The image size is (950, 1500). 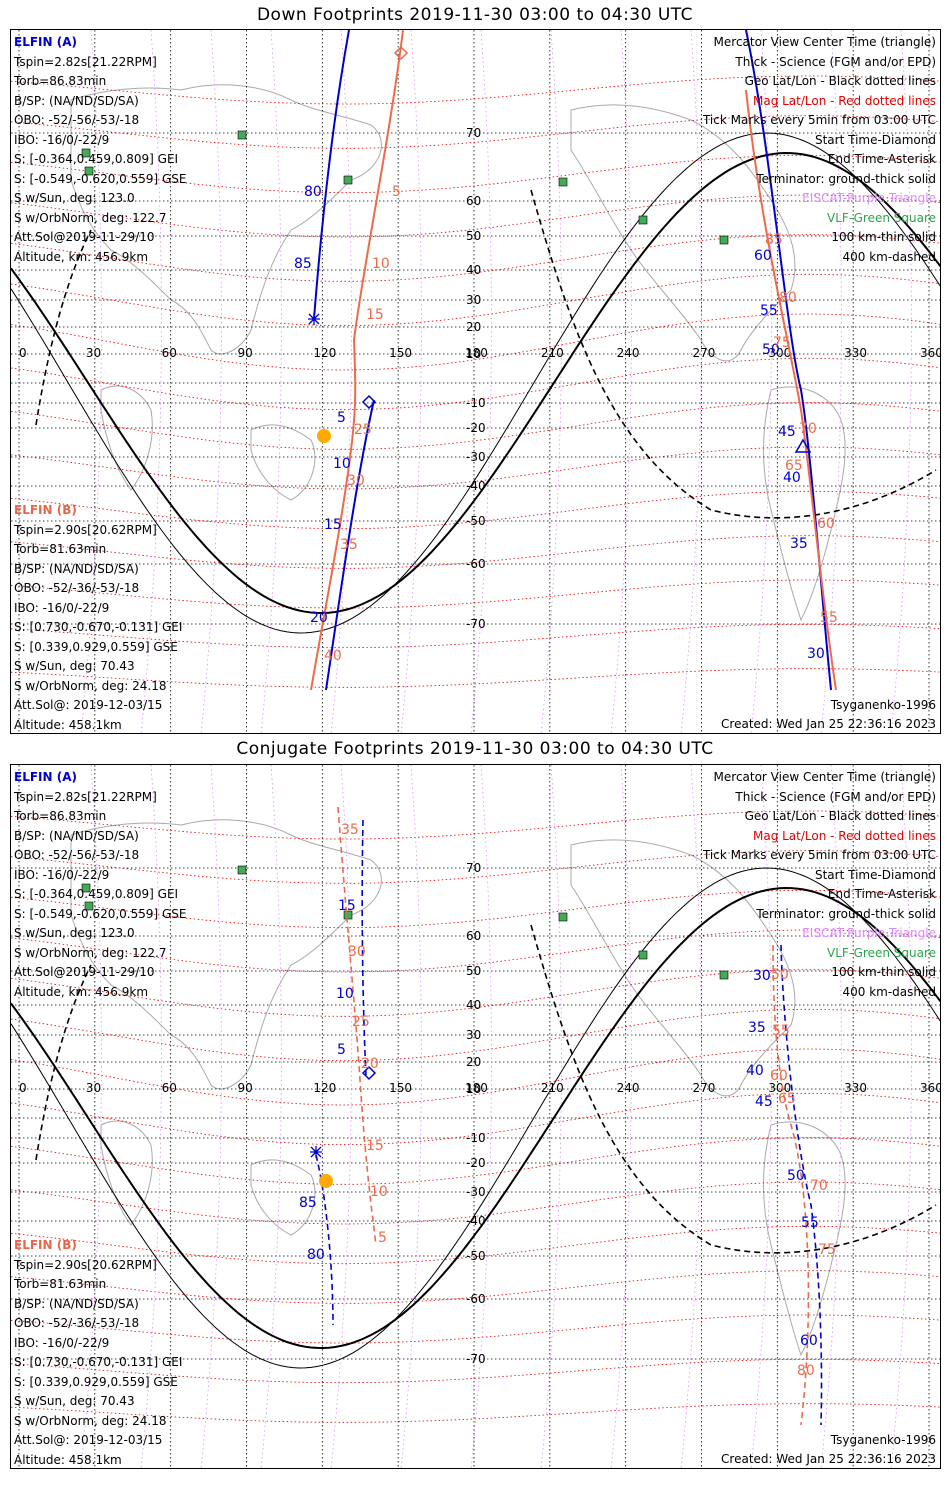 I want to click on lat-tick-label: -20, so click(x=476, y=1163).